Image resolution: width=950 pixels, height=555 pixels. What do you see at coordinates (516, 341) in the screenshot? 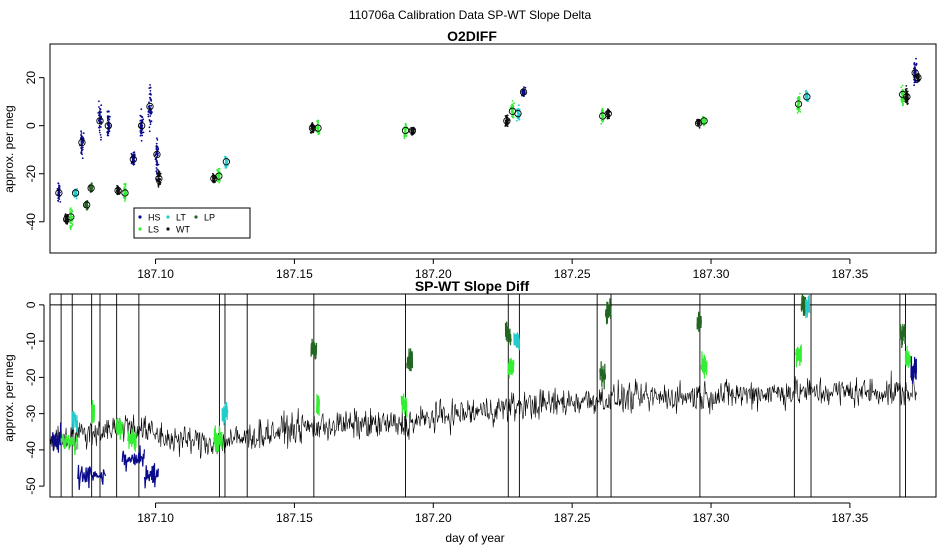
I see `calibration-segment-lt` at bounding box center [516, 341].